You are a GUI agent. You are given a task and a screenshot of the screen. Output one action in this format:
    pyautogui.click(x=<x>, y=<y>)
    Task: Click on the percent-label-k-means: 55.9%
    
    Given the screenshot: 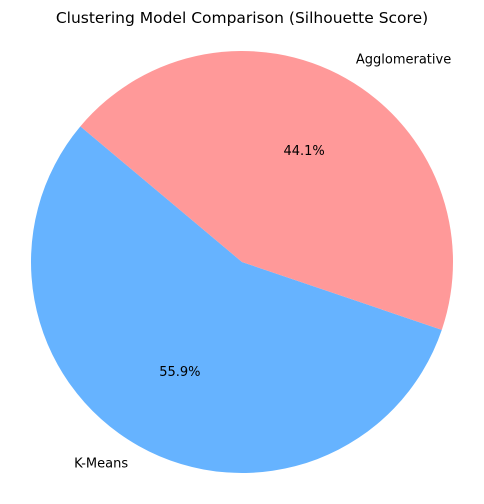 What is the action you would take?
    pyautogui.click(x=179, y=372)
    